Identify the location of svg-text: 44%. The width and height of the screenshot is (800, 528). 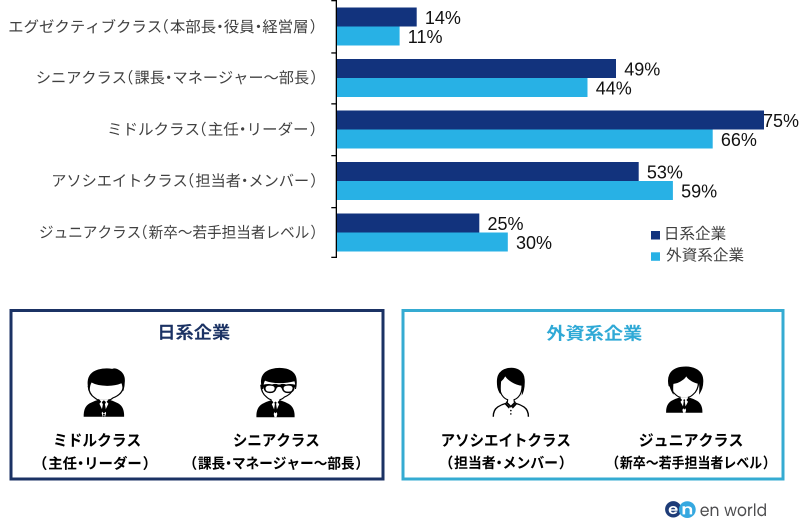
(614, 88).